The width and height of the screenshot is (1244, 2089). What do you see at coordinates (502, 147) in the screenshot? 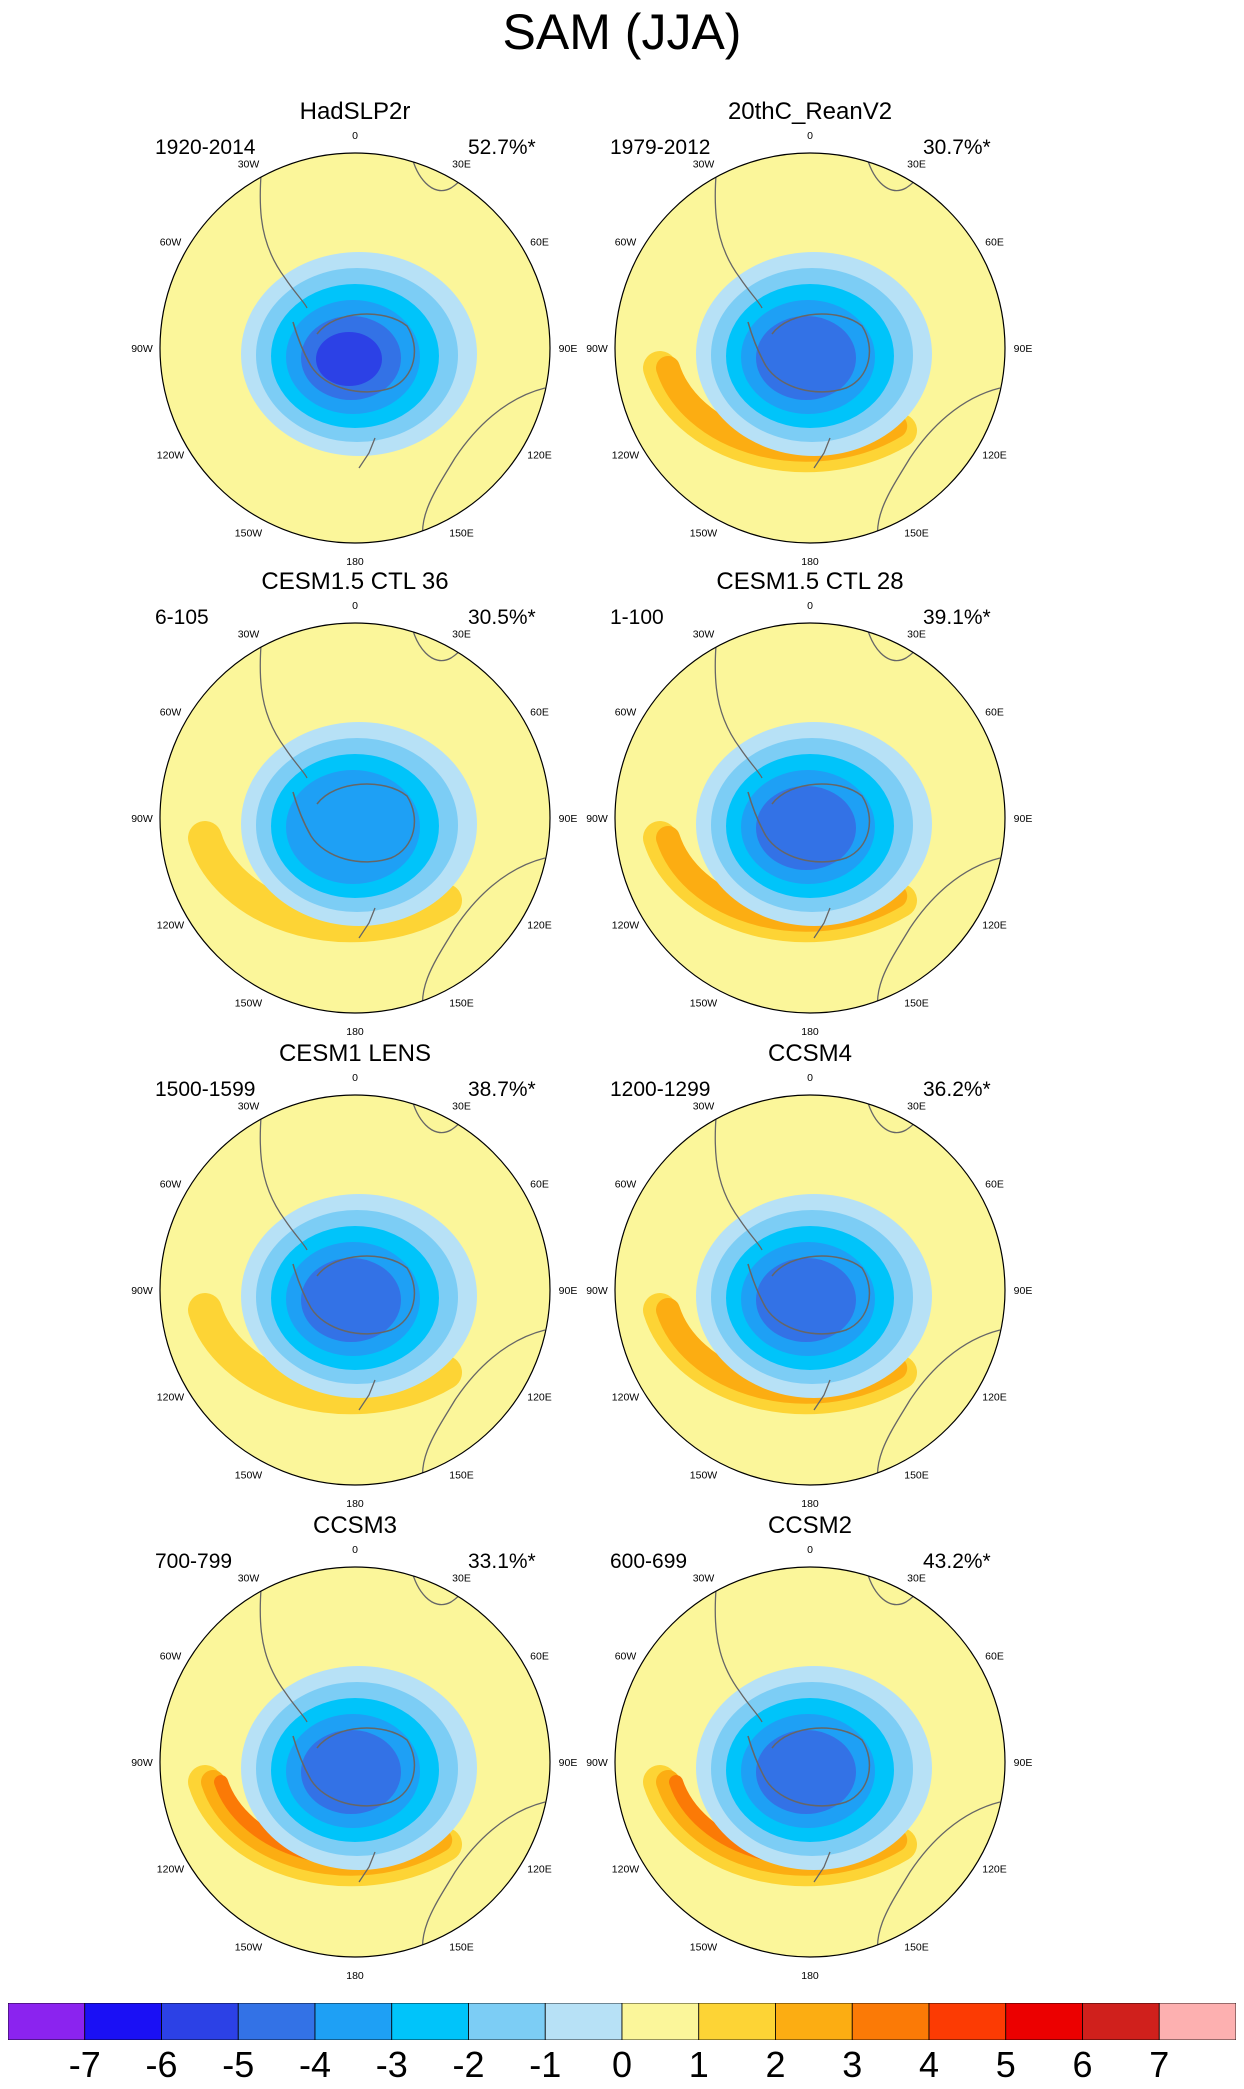
I see `panel-explained-variance: 52.7%*` at bounding box center [502, 147].